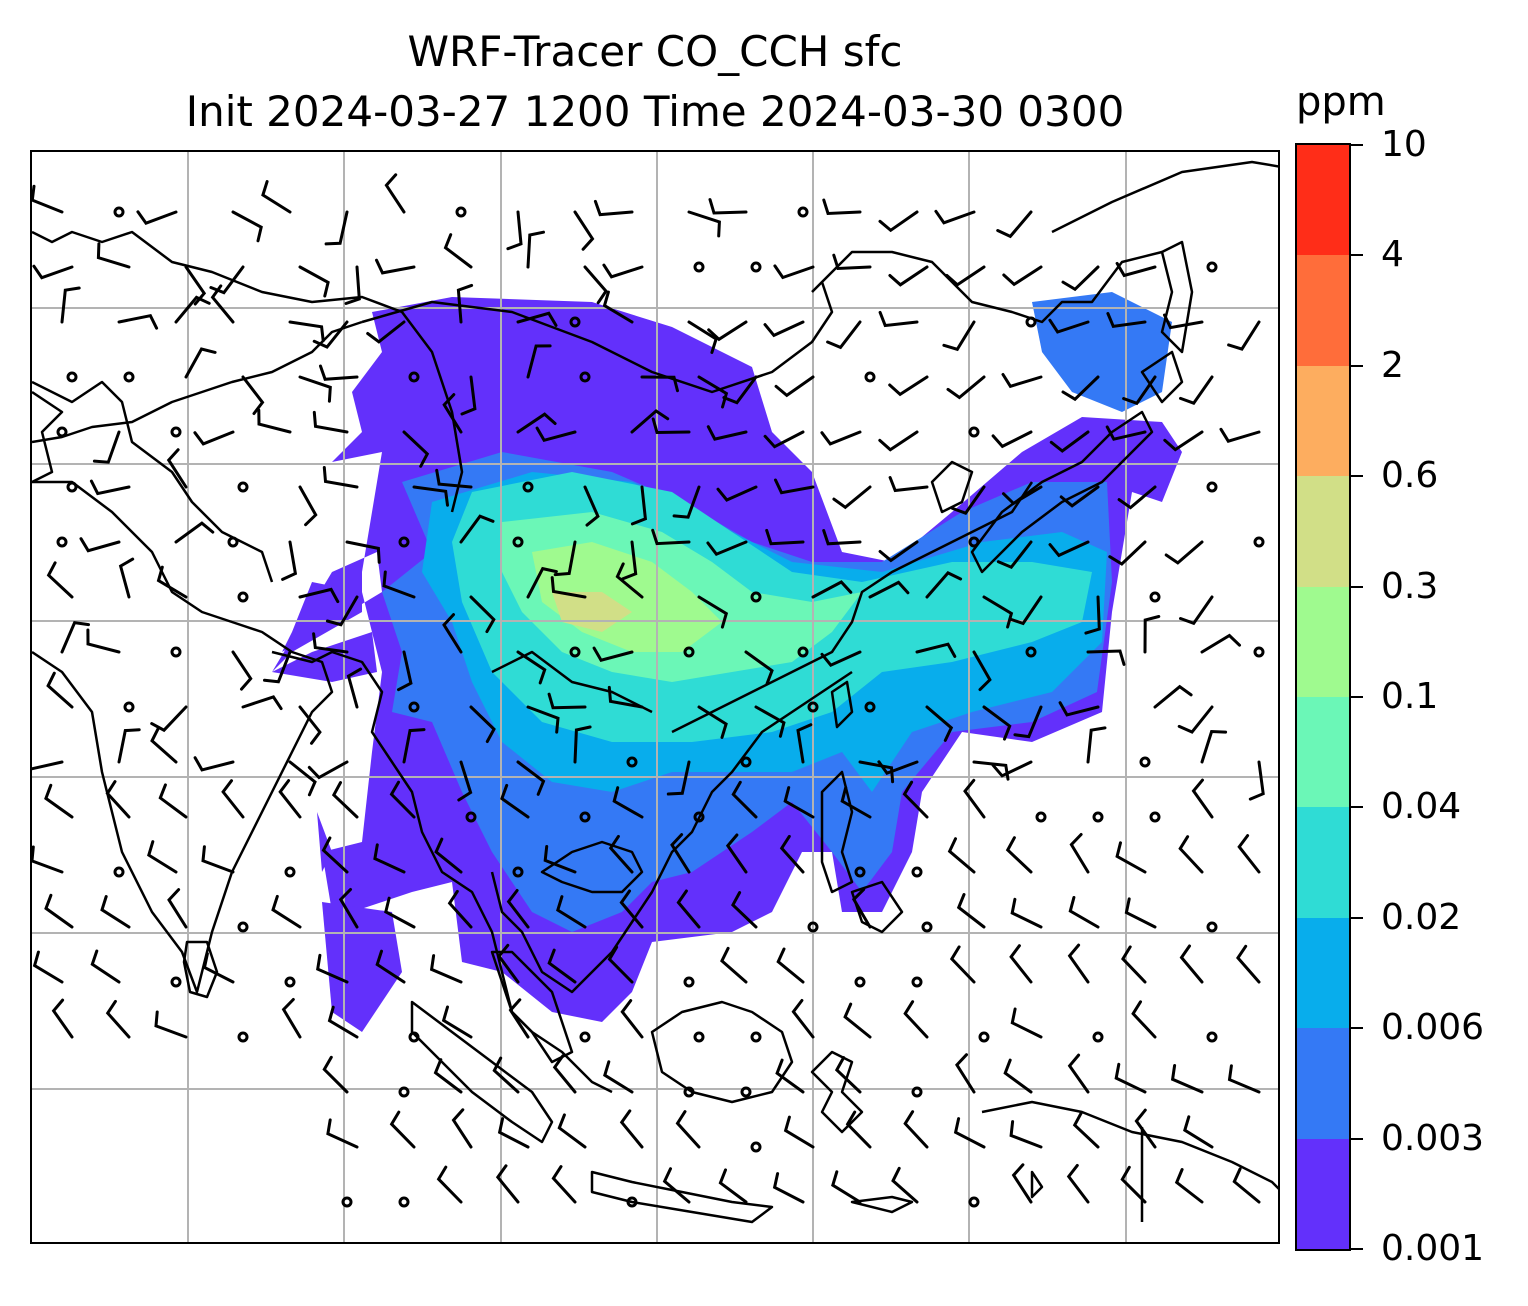  I want to click on coastline-india, so click(183, 737).